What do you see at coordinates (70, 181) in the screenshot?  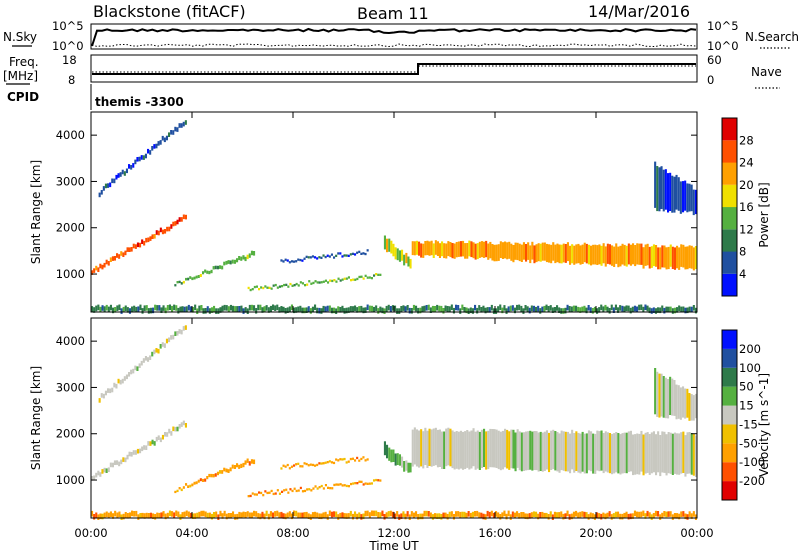 I see `power-ytick-label: 3000` at bounding box center [70, 181].